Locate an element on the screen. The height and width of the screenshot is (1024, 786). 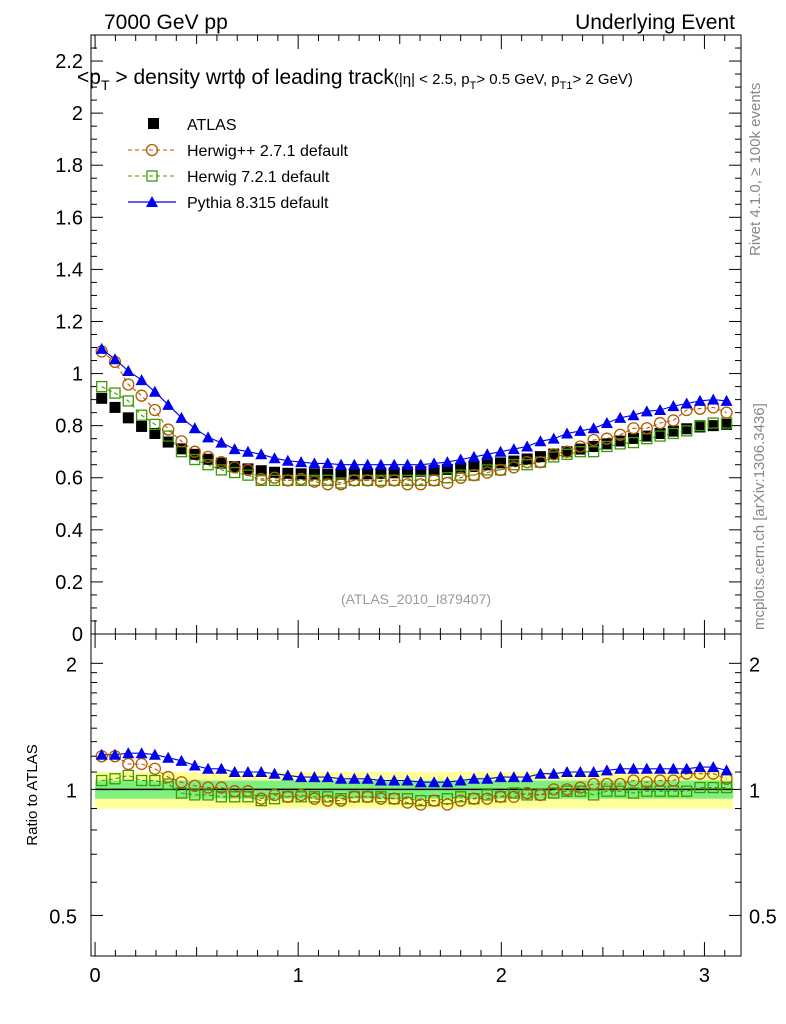
main-y-tick-label: 2.2 is located at coordinates (69, 62).